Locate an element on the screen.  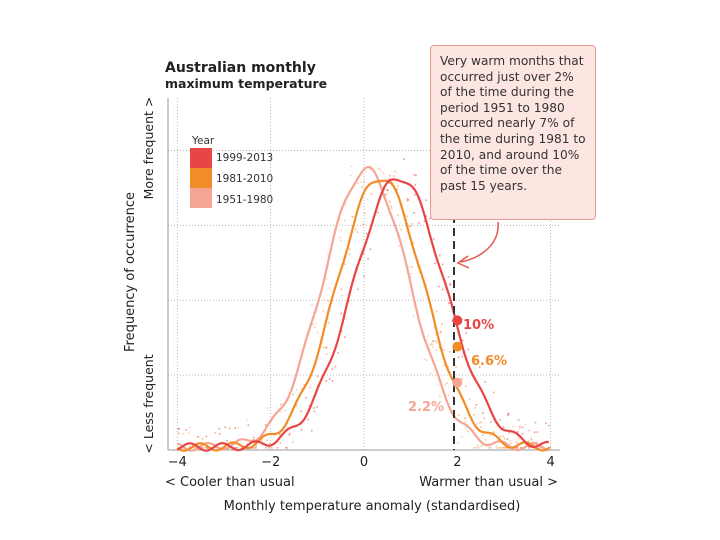
threshold-marker-1999-2013 is located at coordinates (457, 320).